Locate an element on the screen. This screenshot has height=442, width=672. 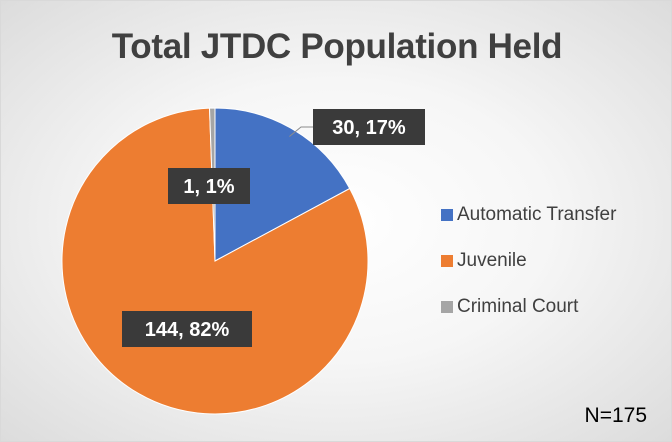
legend-item-automatic-transfer: Automatic Transfer is located at coordinates (528, 215).